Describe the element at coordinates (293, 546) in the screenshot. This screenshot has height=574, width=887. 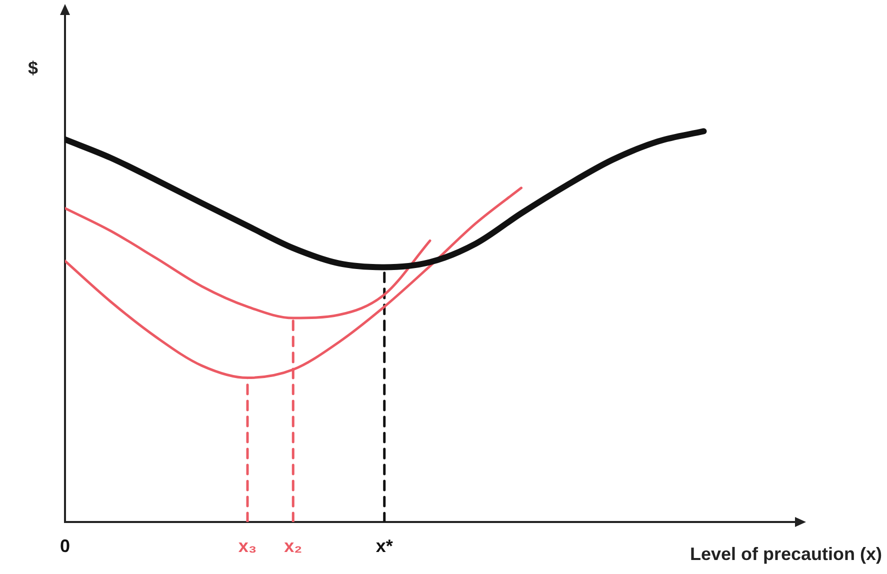
I see `x-tick-label: x₂` at that location.